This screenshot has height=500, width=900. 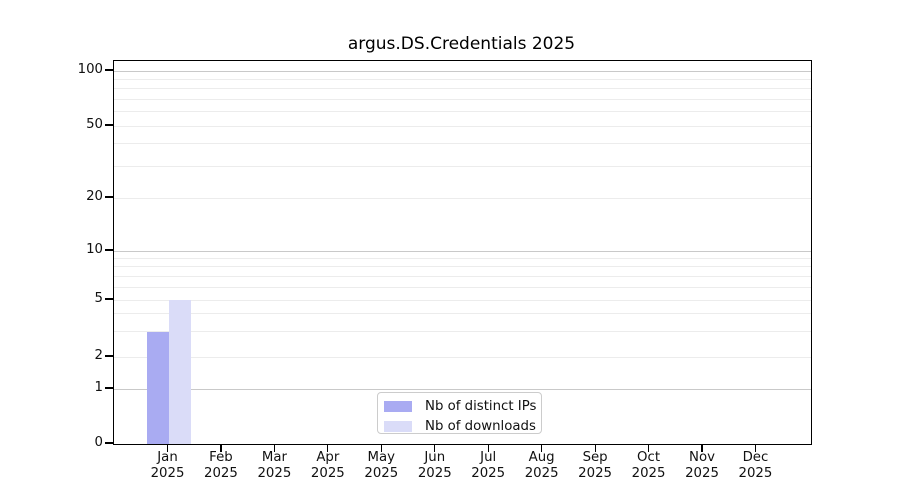 I want to click on x-tick-label: Mar 2025, so click(x=274, y=466).